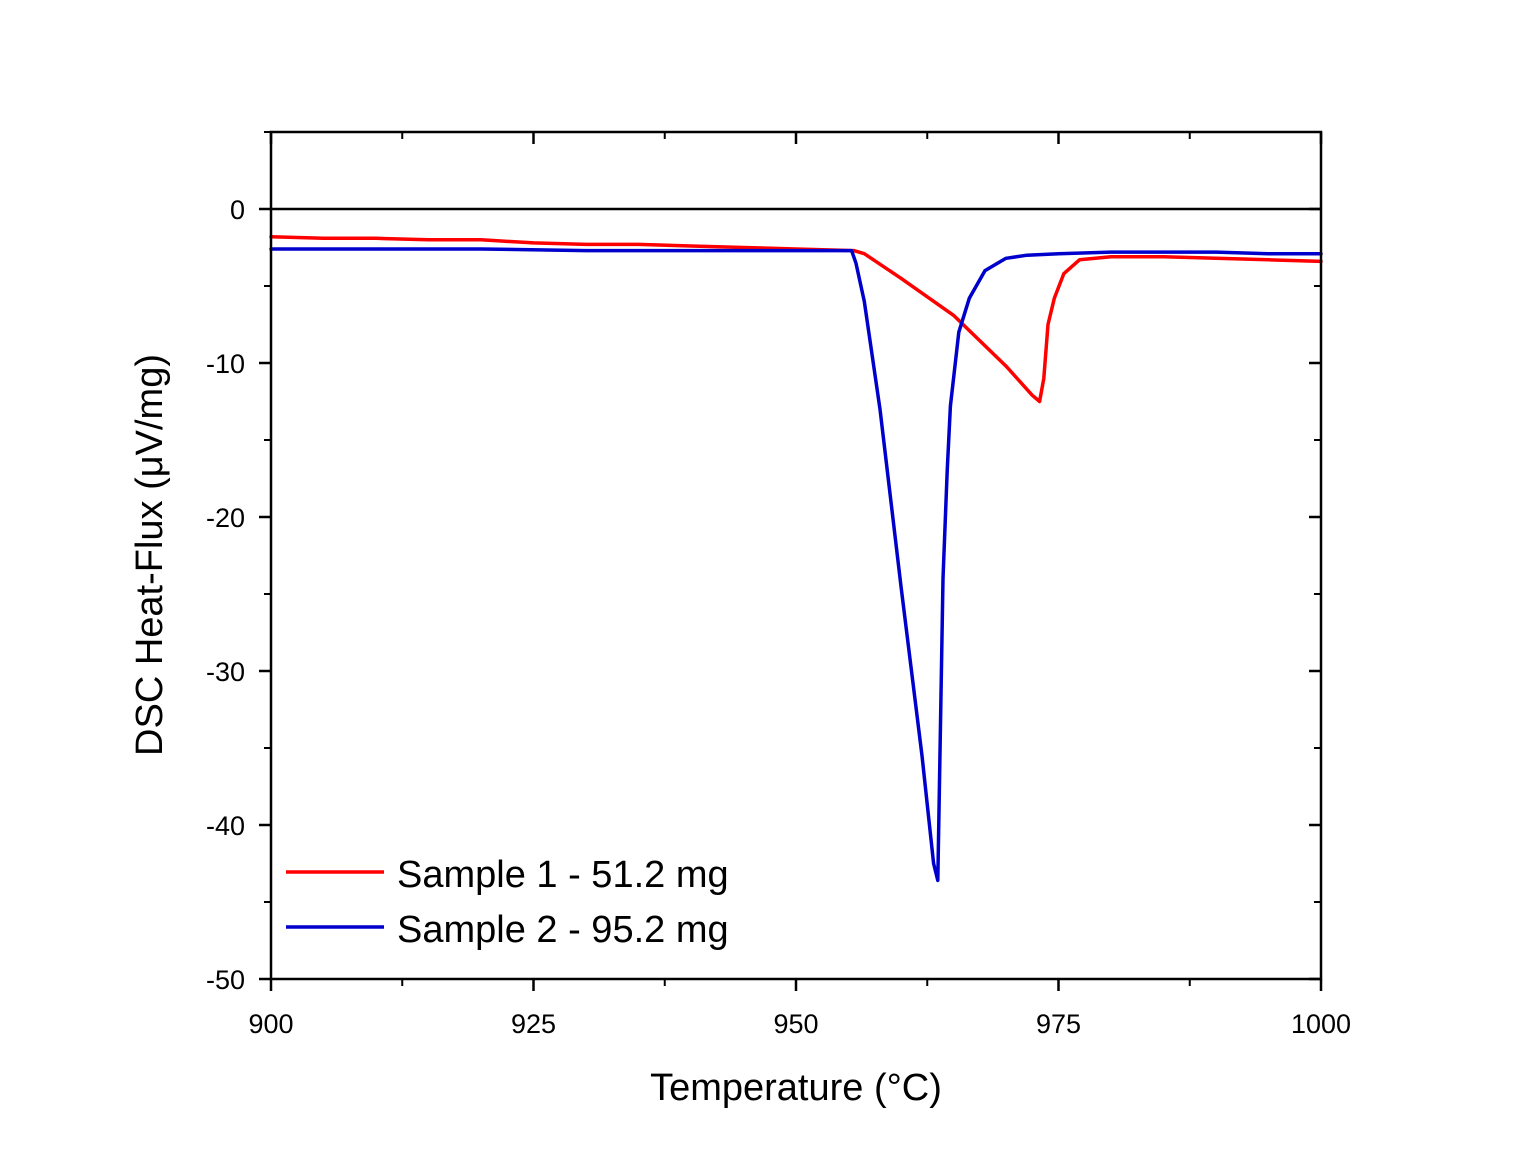 Image resolution: width=1530 pixels, height=1172 pixels. What do you see at coordinates (225, 518) in the screenshot?
I see `y-tick-label: -20` at bounding box center [225, 518].